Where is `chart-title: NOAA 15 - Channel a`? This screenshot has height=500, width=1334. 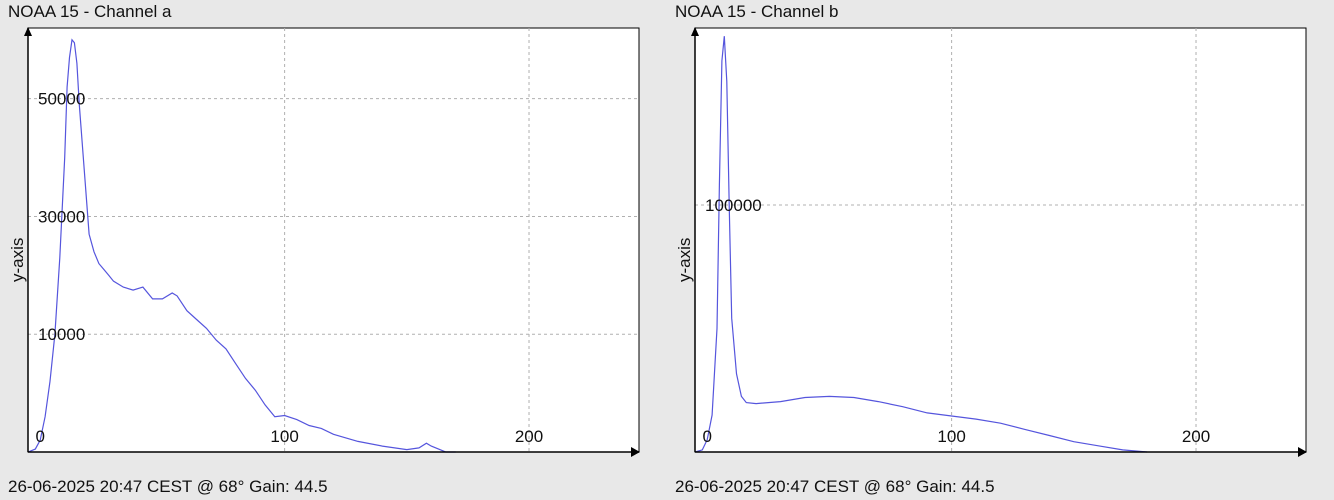 chart-title: NOAA 15 - Channel a is located at coordinates (90, 11).